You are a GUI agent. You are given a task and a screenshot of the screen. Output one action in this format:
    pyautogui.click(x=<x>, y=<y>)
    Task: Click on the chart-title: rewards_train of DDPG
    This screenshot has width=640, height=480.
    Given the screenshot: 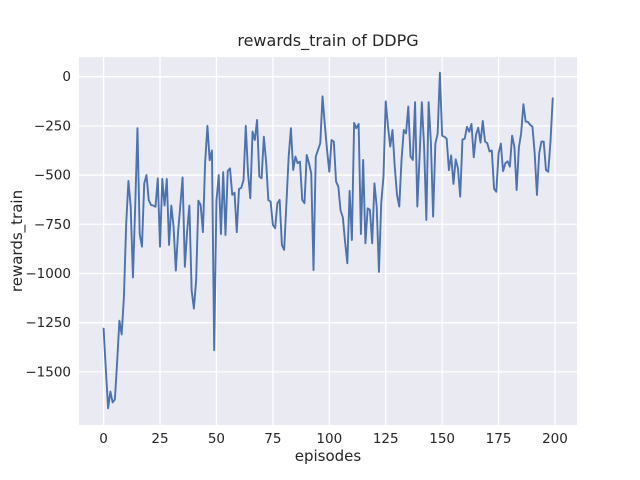 What is the action you would take?
    pyautogui.click(x=328, y=40)
    